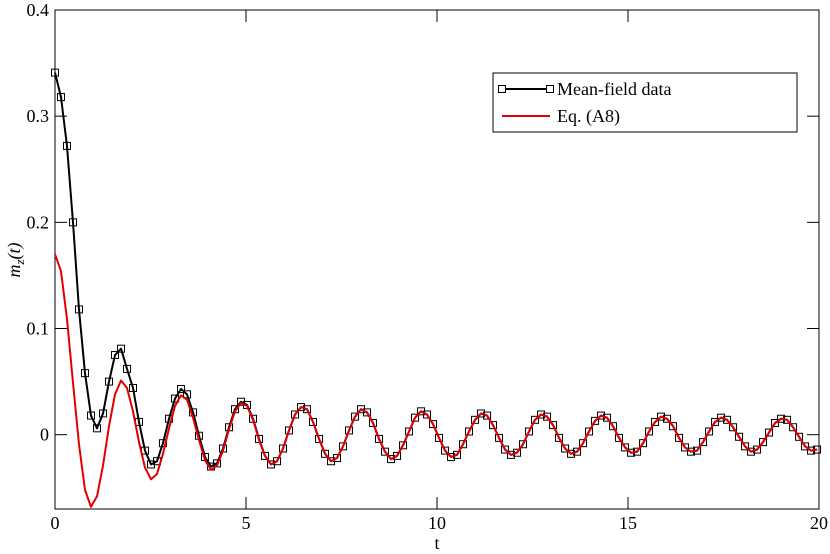 This screenshot has width=830, height=554. I want to click on y-axis-label: mz(t), so click(15, 259).